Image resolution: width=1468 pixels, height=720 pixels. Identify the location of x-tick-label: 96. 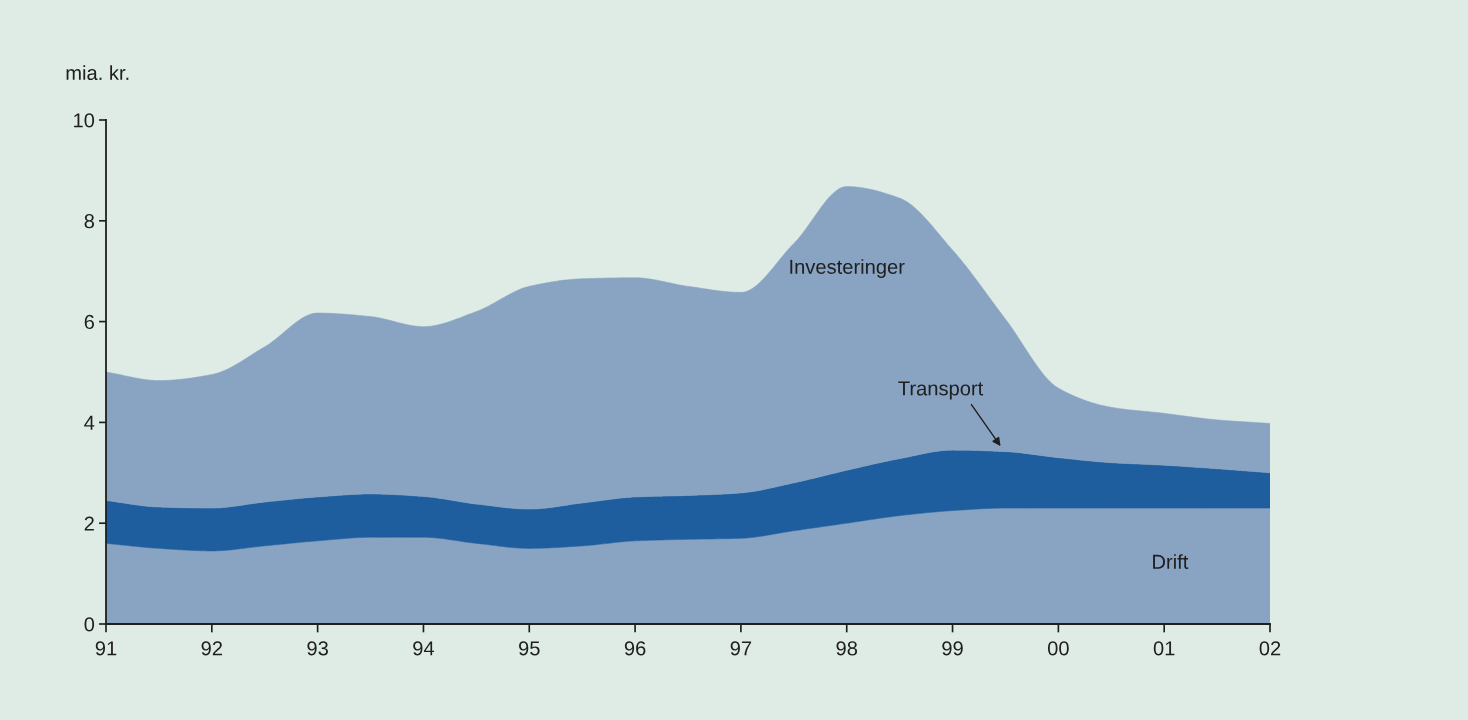
(635, 648).